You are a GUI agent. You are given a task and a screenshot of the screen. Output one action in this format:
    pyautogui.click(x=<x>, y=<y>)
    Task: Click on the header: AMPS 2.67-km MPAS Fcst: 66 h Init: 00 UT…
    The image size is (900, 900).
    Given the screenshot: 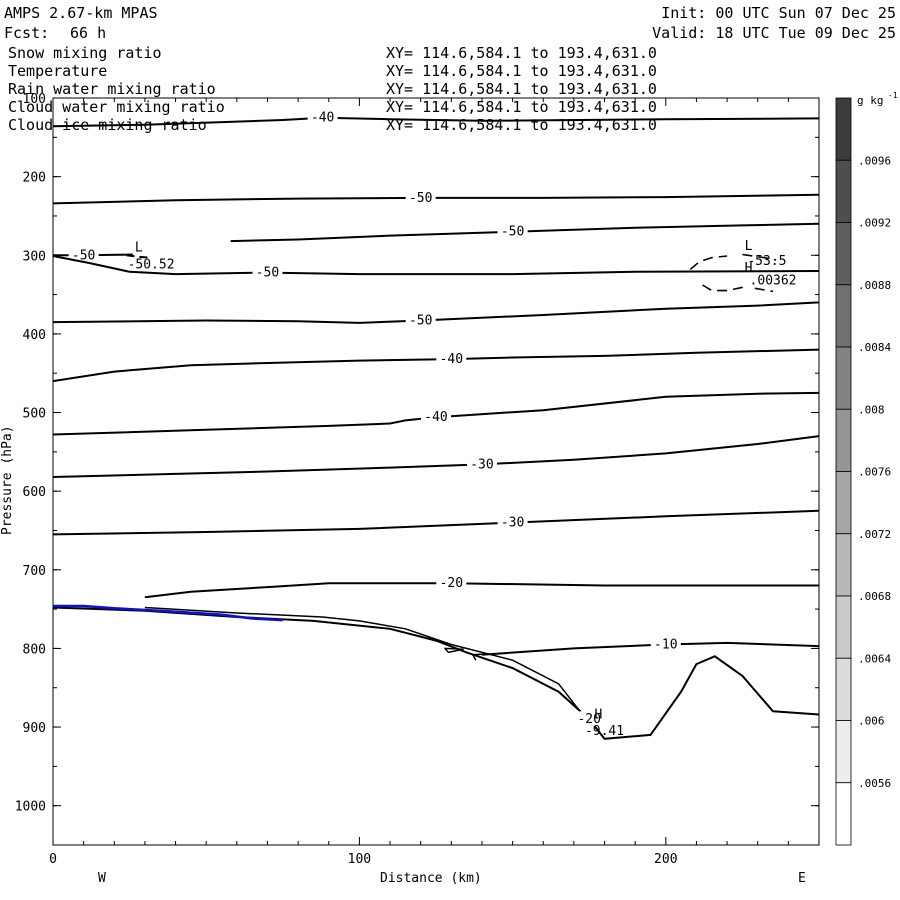 What is the action you would take?
    pyautogui.click(x=450, y=23)
    